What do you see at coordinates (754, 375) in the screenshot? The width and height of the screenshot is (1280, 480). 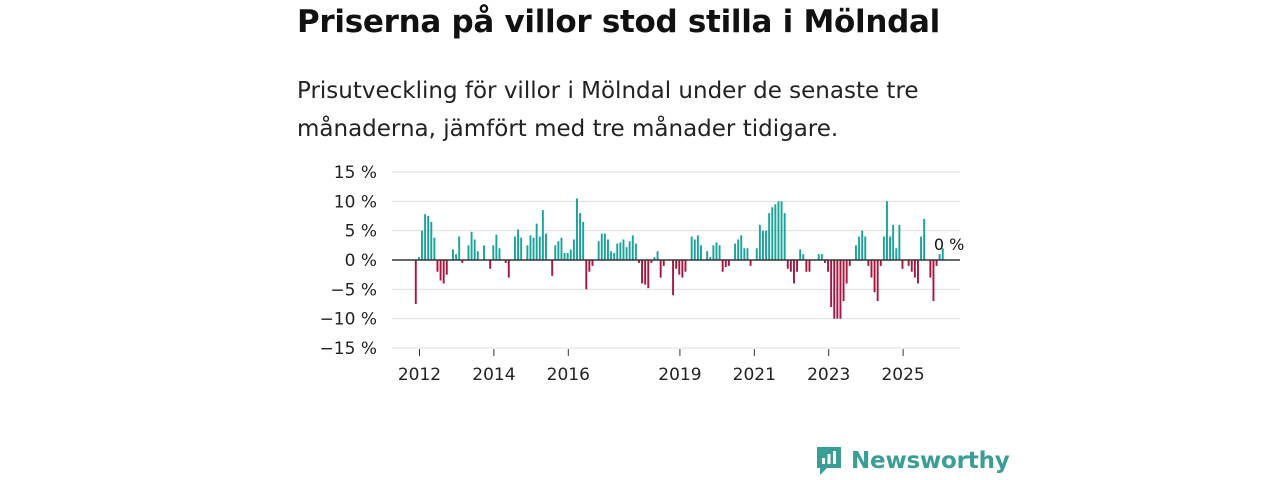 I see `x-tick-label: 2021` at bounding box center [754, 375].